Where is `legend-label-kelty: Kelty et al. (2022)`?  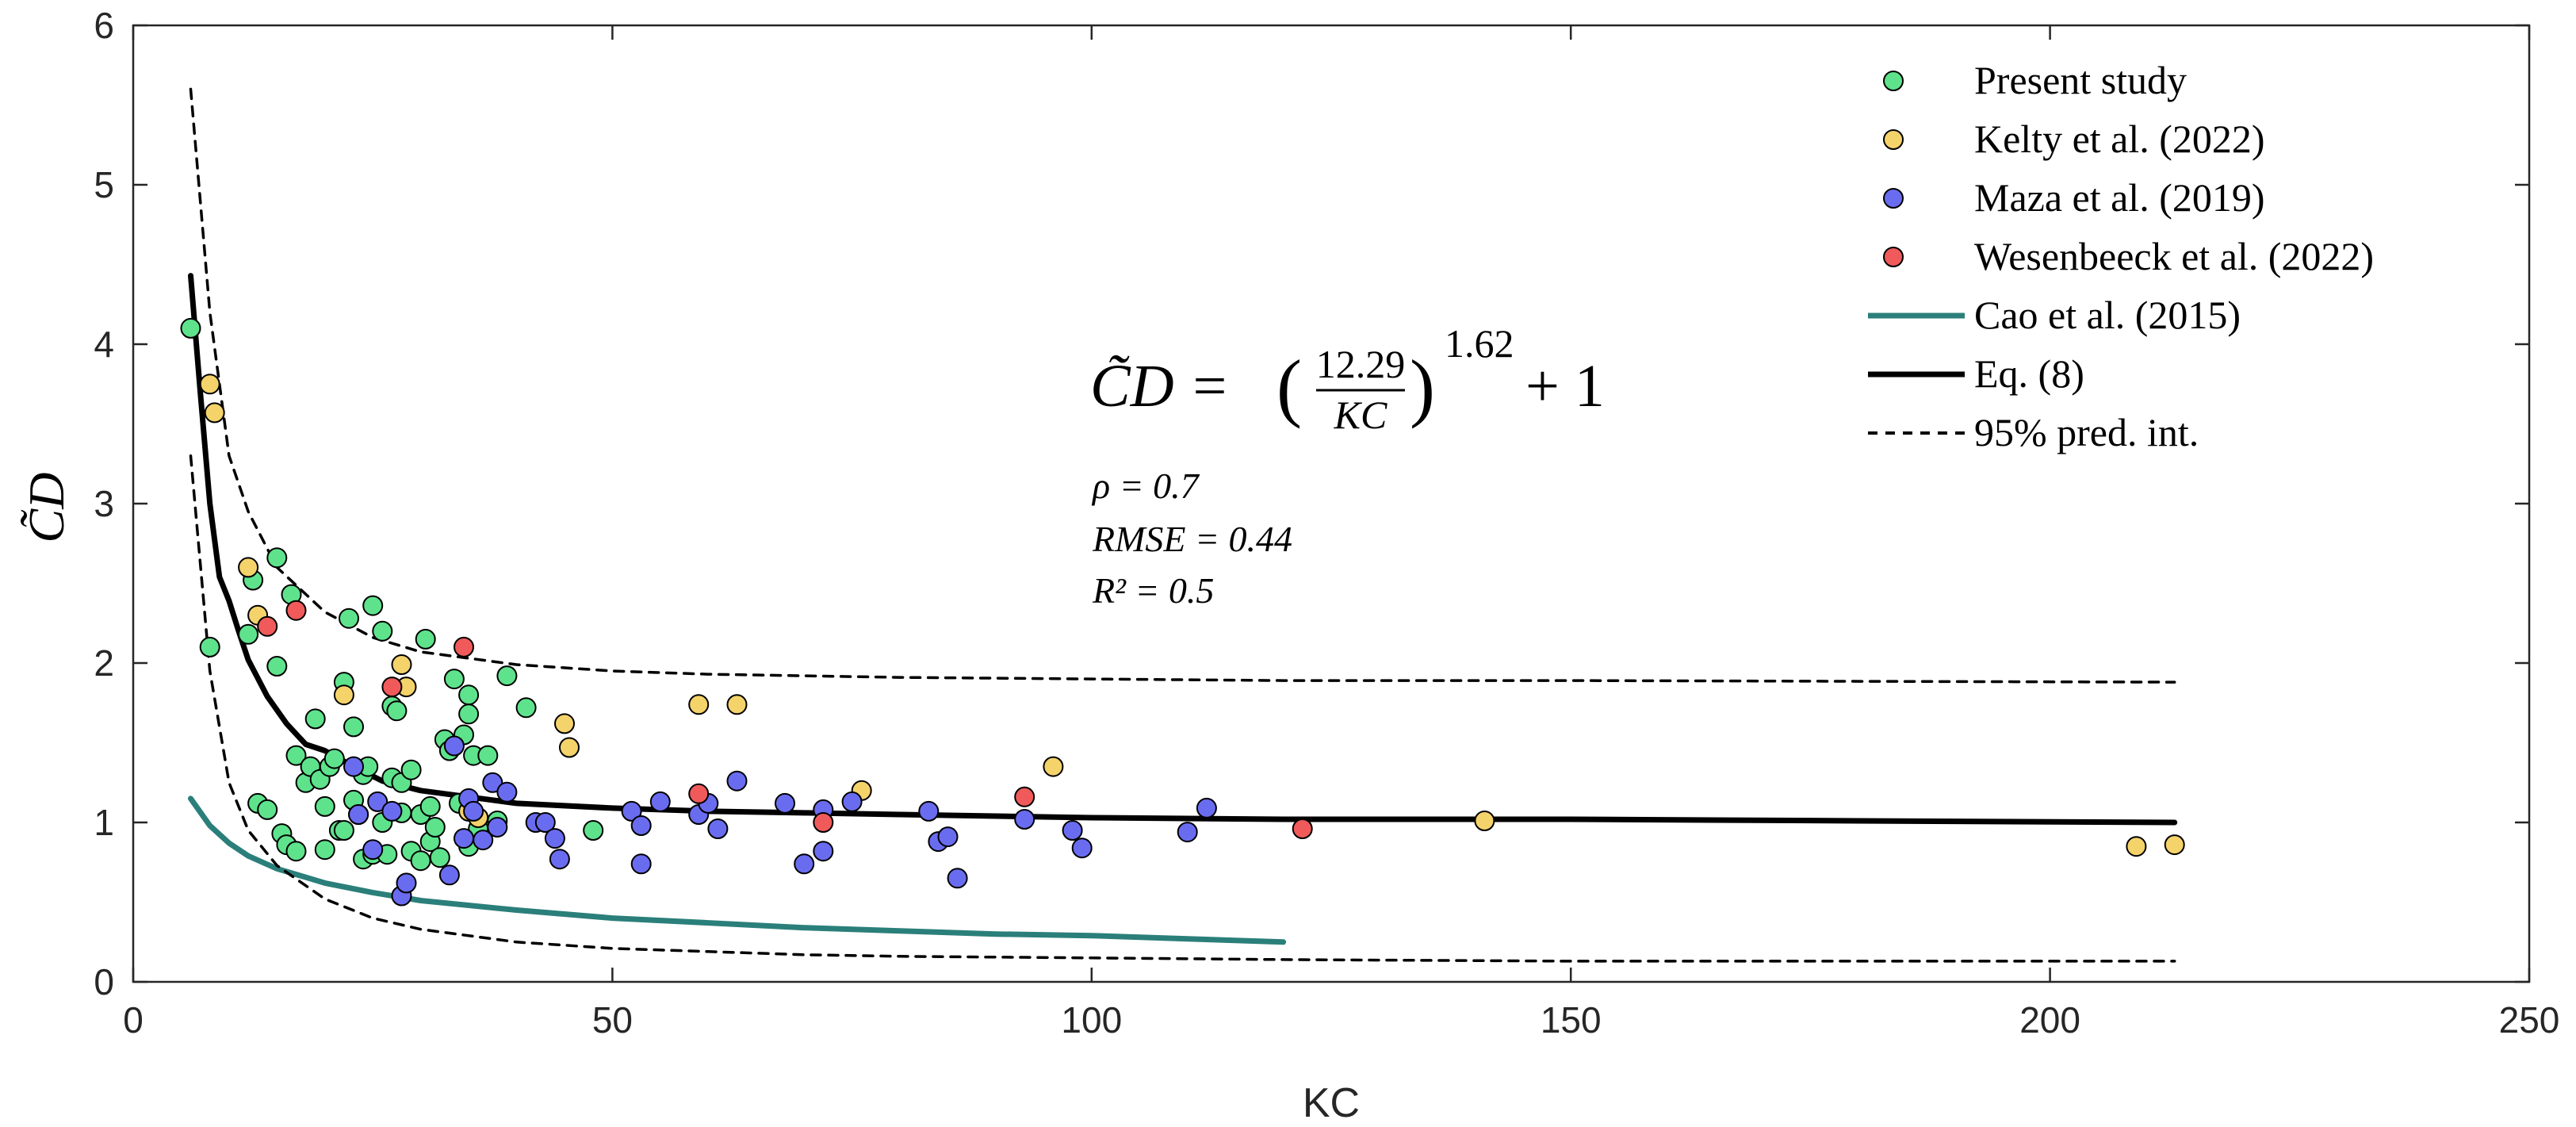 legend-label-kelty: Kelty et al. (2022) is located at coordinates (2119, 139).